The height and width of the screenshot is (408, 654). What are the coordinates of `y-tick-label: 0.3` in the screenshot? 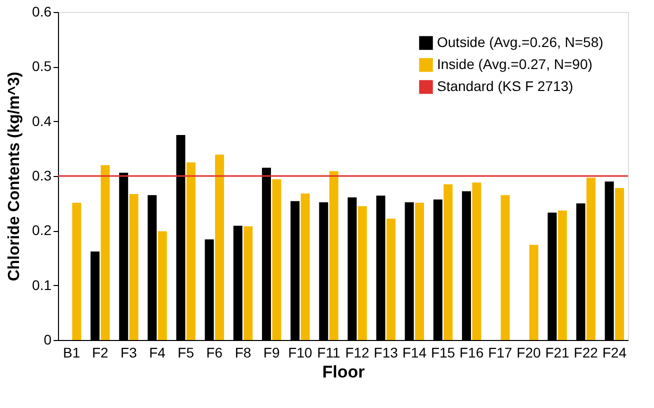 It's located at (42, 176).